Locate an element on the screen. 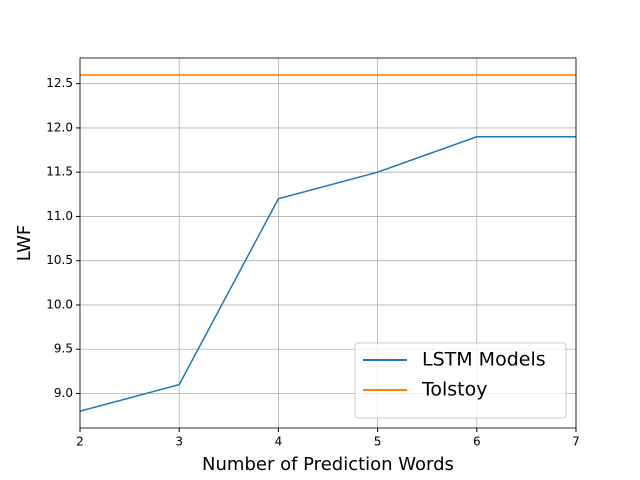  legend-label: Tolstoy is located at coordinates (454, 390).